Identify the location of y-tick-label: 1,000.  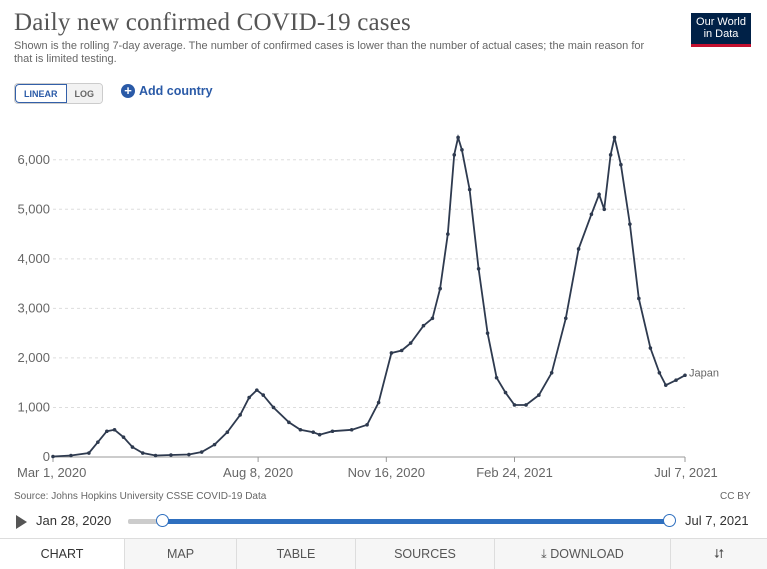
(33, 406).